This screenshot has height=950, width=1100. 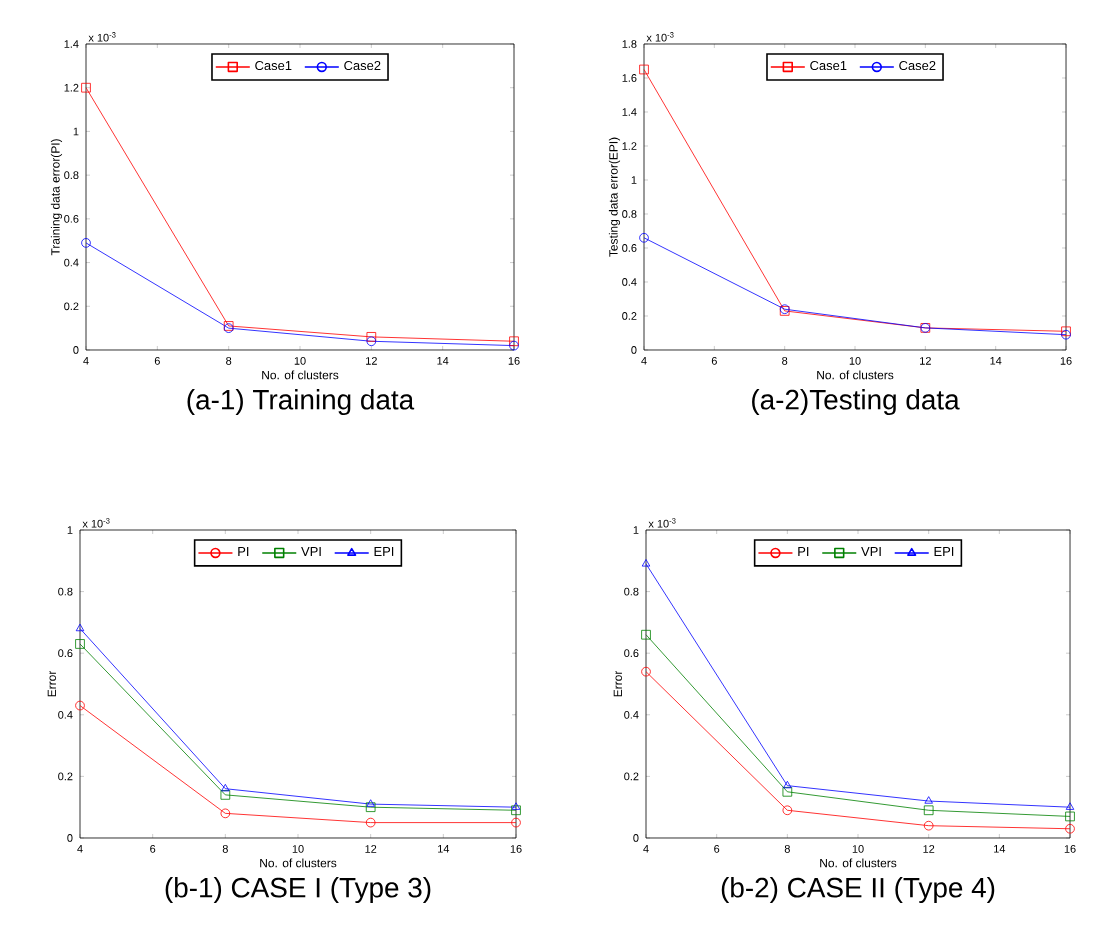 What do you see at coordinates (856, 402) in the screenshot?
I see `text: (a-2)Testing data` at bounding box center [856, 402].